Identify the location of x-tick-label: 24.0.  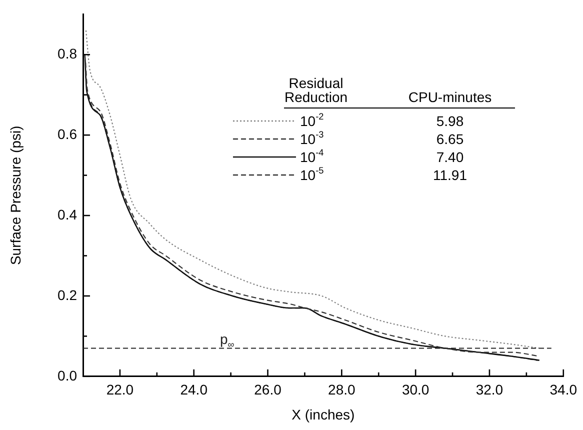
(194, 390).